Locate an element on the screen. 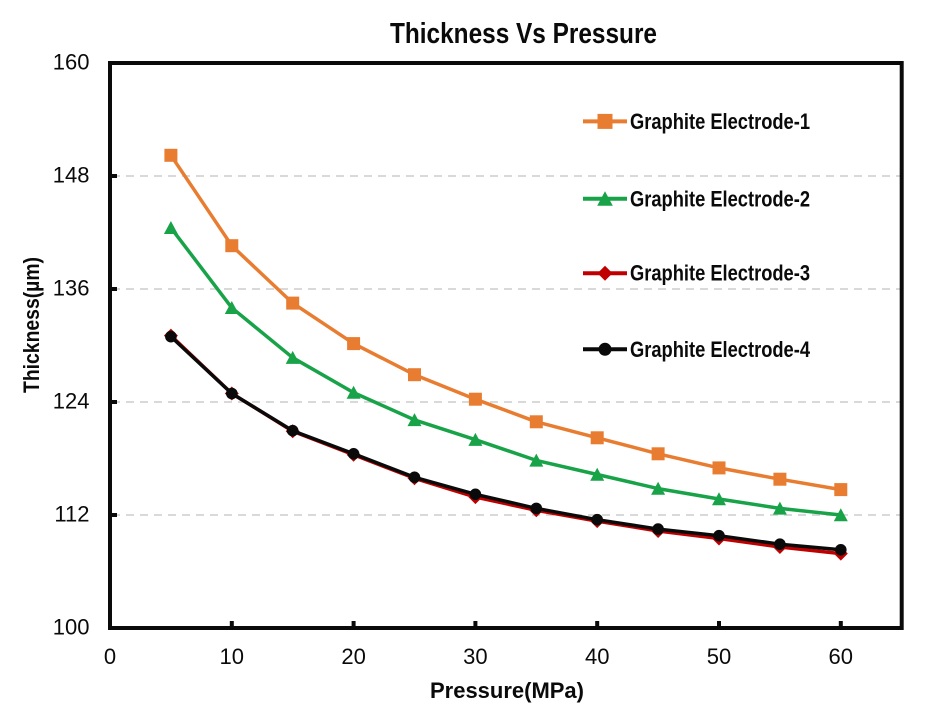  svg-text: 10 is located at coordinates (232, 656).